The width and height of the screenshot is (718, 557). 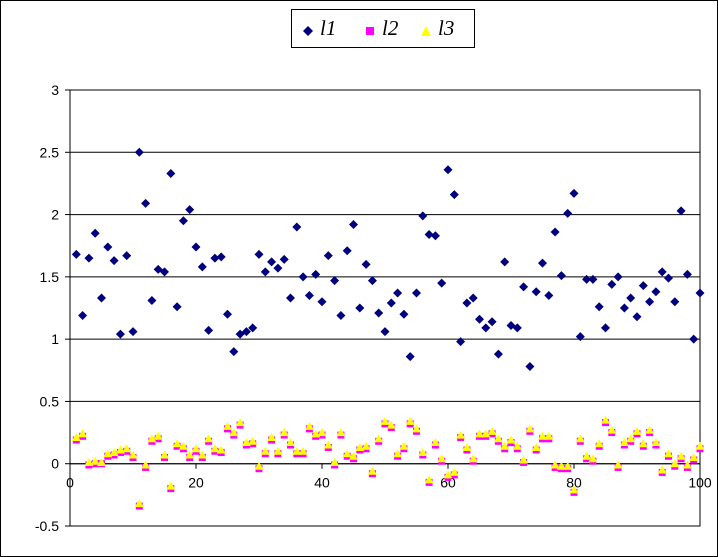 I want to click on y-tick-label-3: 1.5, so click(x=50, y=277).